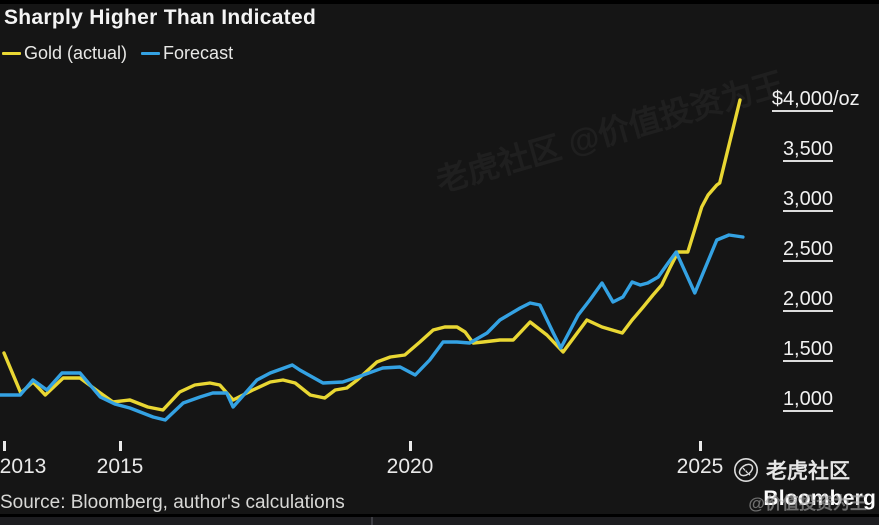 The height and width of the screenshot is (525, 879). Describe the element at coordinates (23, 466) in the screenshot. I see `x-axis-label: 2013` at that location.